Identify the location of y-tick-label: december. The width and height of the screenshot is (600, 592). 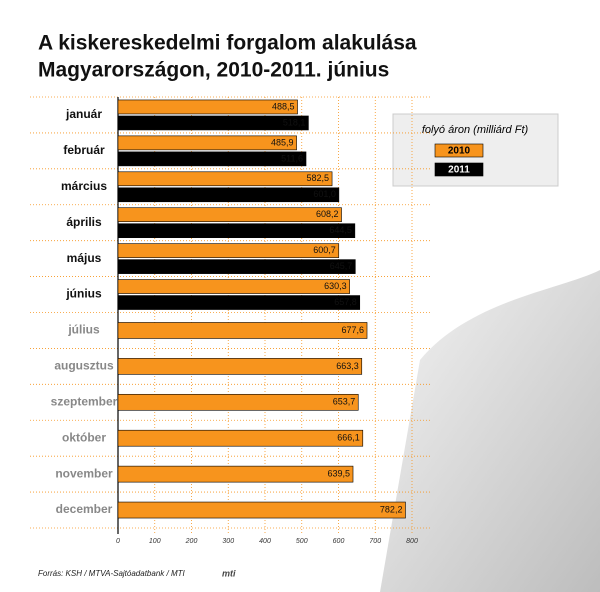
(84, 509).